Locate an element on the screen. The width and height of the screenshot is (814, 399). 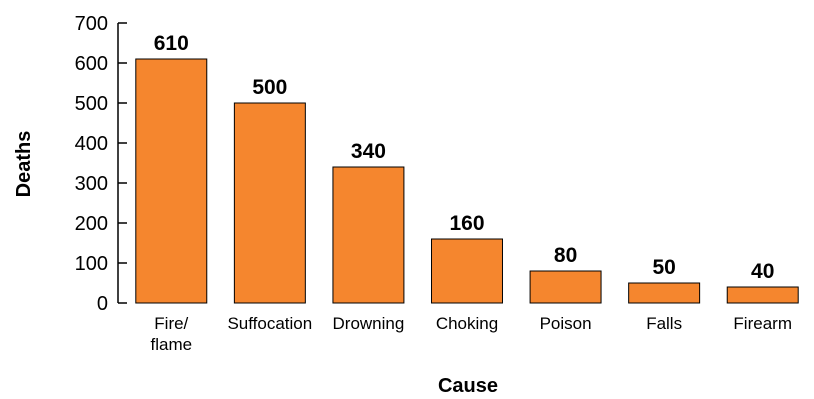
y-tick-label: 600 is located at coordinates (91, 64).